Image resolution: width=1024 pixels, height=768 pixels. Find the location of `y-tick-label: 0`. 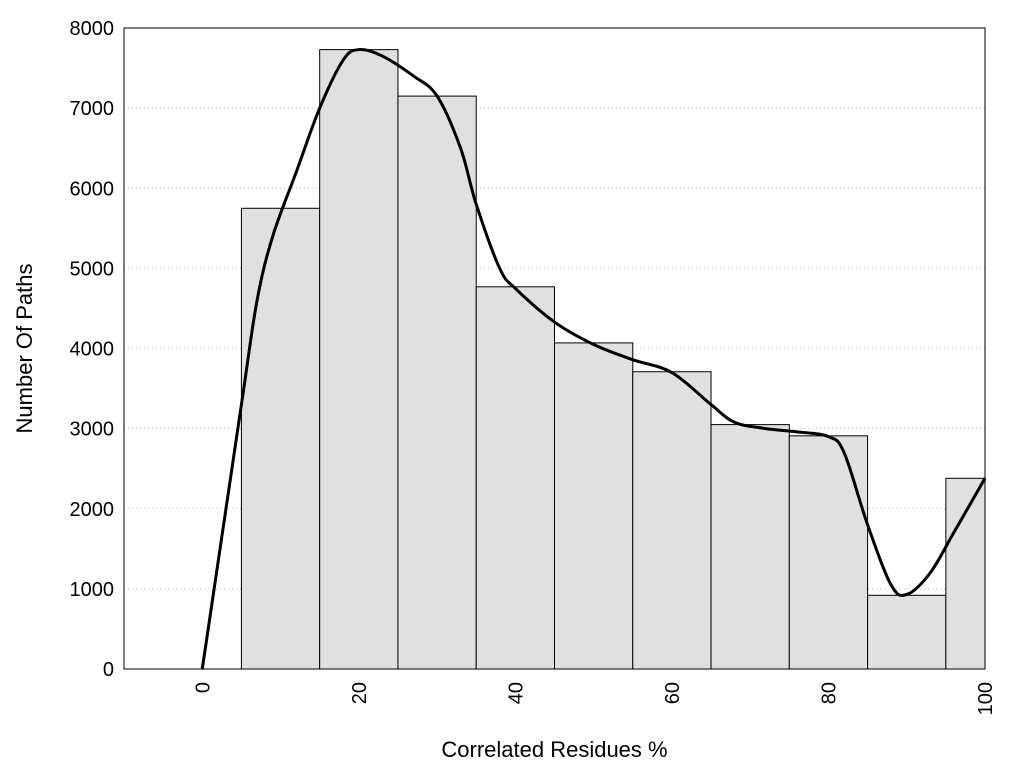

y-tick-label: 0 is located at coordinates (108, 670).